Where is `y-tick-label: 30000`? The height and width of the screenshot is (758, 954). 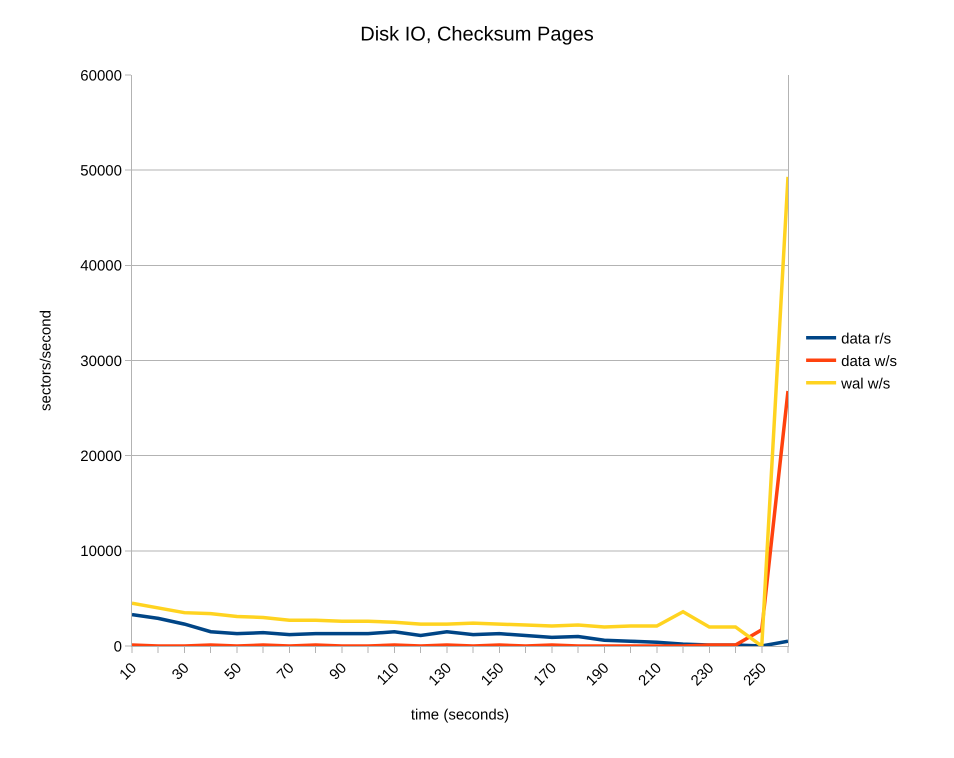
y-tick-label: 30000 is located at coordinates (101, 361).